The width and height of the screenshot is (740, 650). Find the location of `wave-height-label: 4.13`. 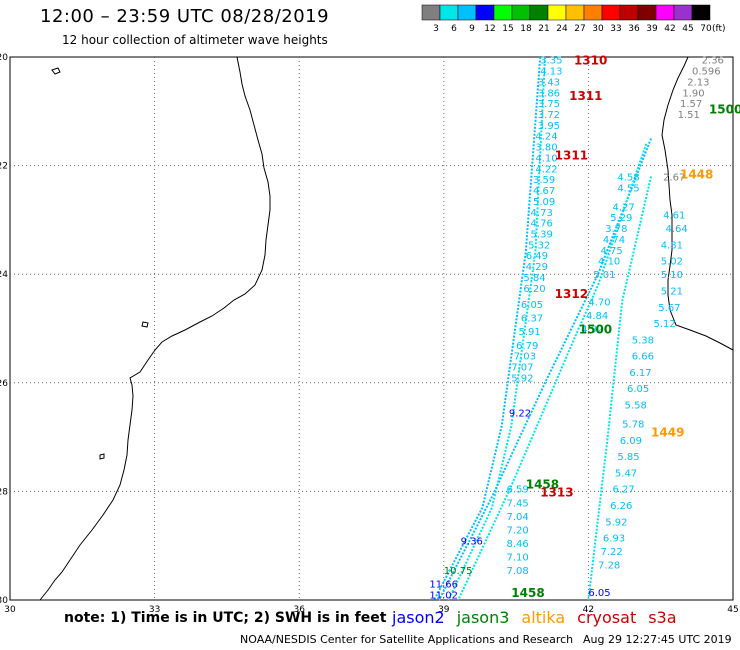

wave-height-label: 4.13 is located at coordinates (551, 72).